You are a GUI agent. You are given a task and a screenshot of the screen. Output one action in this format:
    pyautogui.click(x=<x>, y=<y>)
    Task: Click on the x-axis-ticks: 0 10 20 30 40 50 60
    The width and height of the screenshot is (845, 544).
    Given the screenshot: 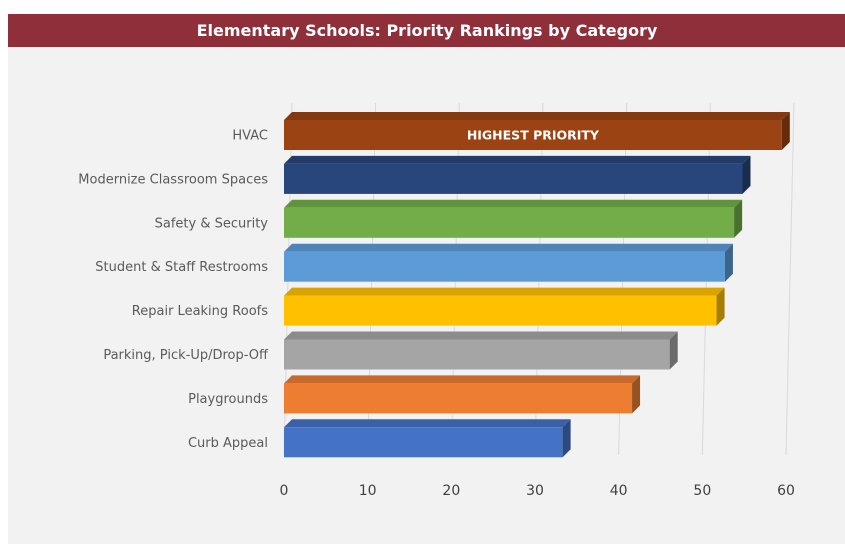 What is the action you would take?
    pyautogui.click(x=537, y=491)
    